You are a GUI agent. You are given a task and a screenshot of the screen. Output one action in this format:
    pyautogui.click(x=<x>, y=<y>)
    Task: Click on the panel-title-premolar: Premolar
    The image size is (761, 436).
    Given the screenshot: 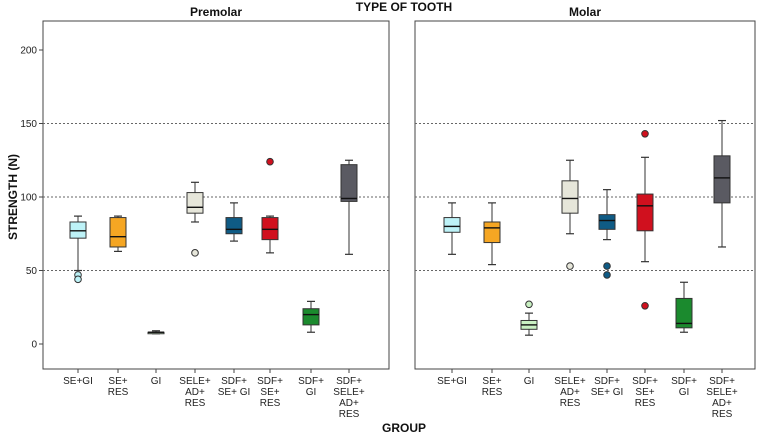 What is the action you would take?
    pyautogui.click(x=216, y=12)
    